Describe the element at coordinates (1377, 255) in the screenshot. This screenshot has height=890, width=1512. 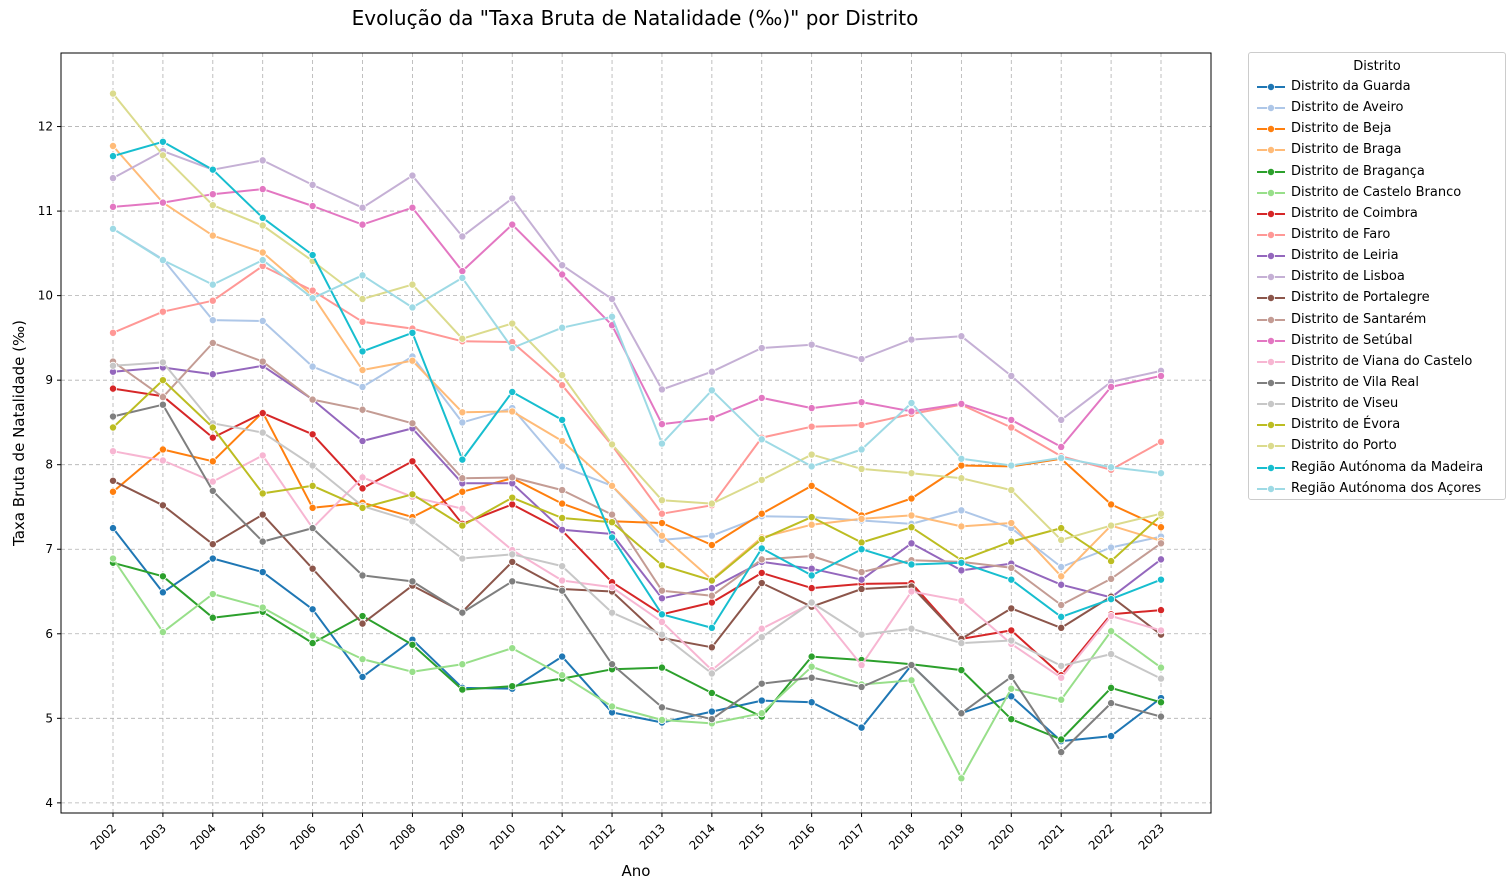
I see `legend-item: Distrito de Leiria` at that location.